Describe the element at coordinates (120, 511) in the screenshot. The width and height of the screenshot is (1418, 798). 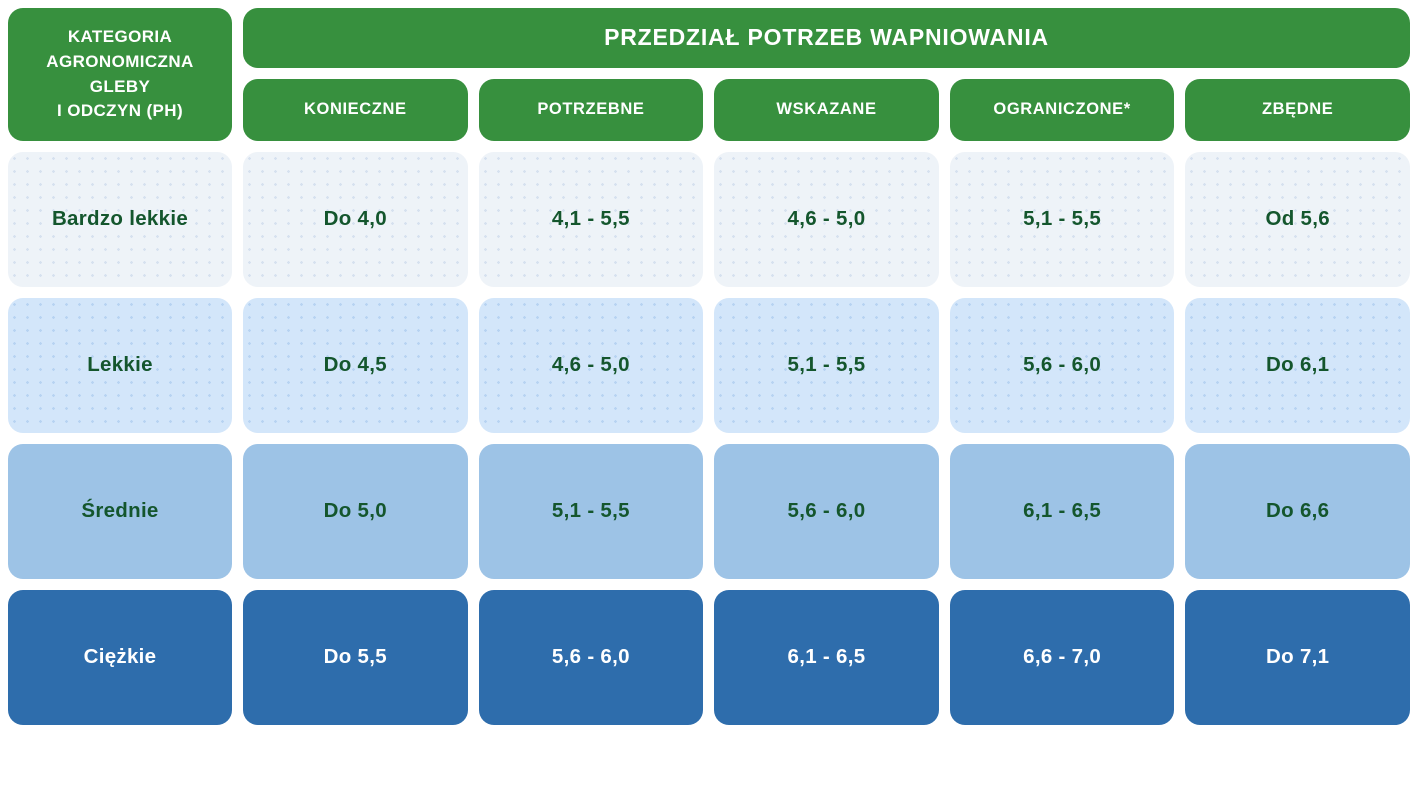
I see `row-category-srednie: Średnie` at that location.